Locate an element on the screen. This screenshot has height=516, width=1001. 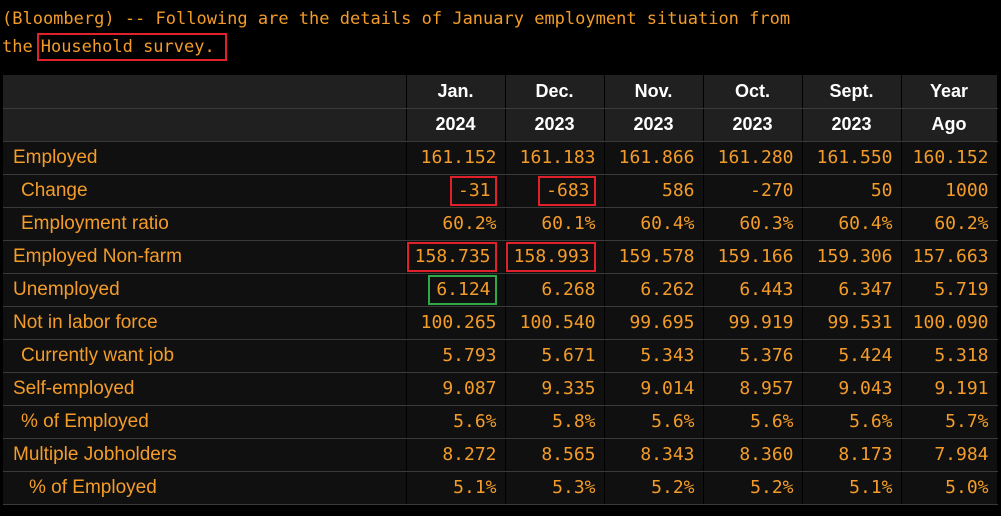
table-cell: 99.531 is located at coordinates (852, 323).